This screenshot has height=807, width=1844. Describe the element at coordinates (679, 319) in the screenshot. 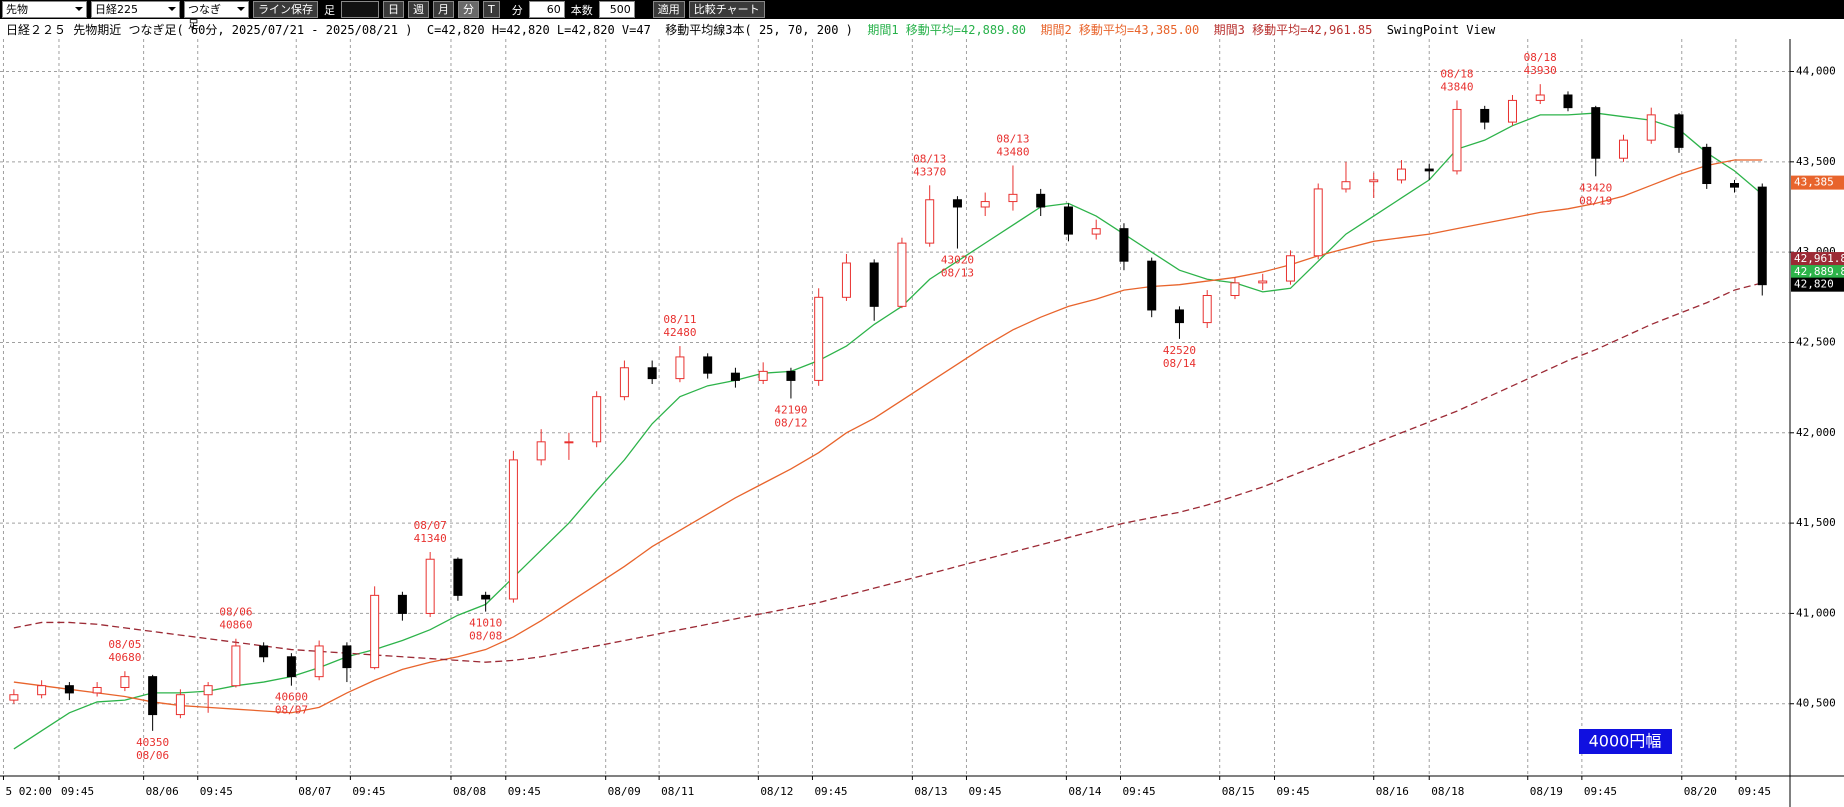

I see `swing-date: 08/11` at that location.